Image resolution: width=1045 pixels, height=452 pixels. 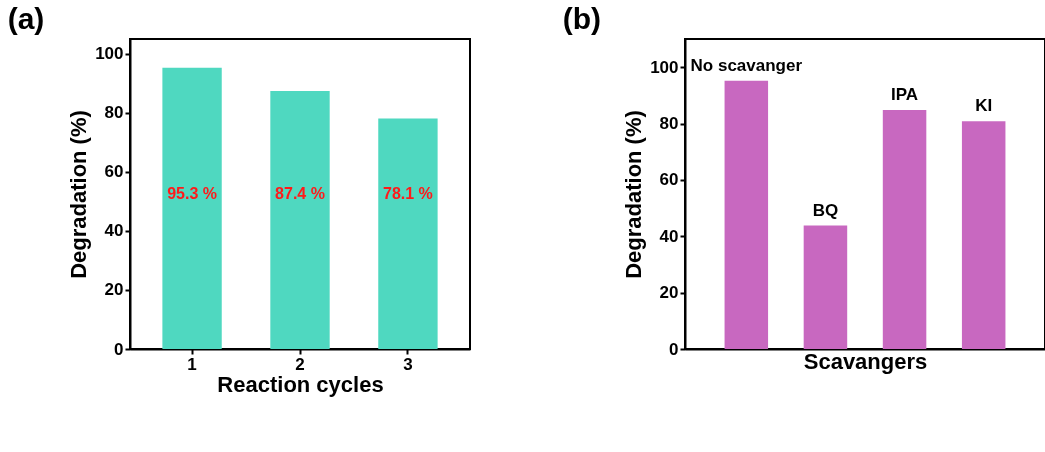 What do you see at coordinates (192, 364) in the screenshot?
I see `x-tick-label: 1` at bounding box center [192, 364].